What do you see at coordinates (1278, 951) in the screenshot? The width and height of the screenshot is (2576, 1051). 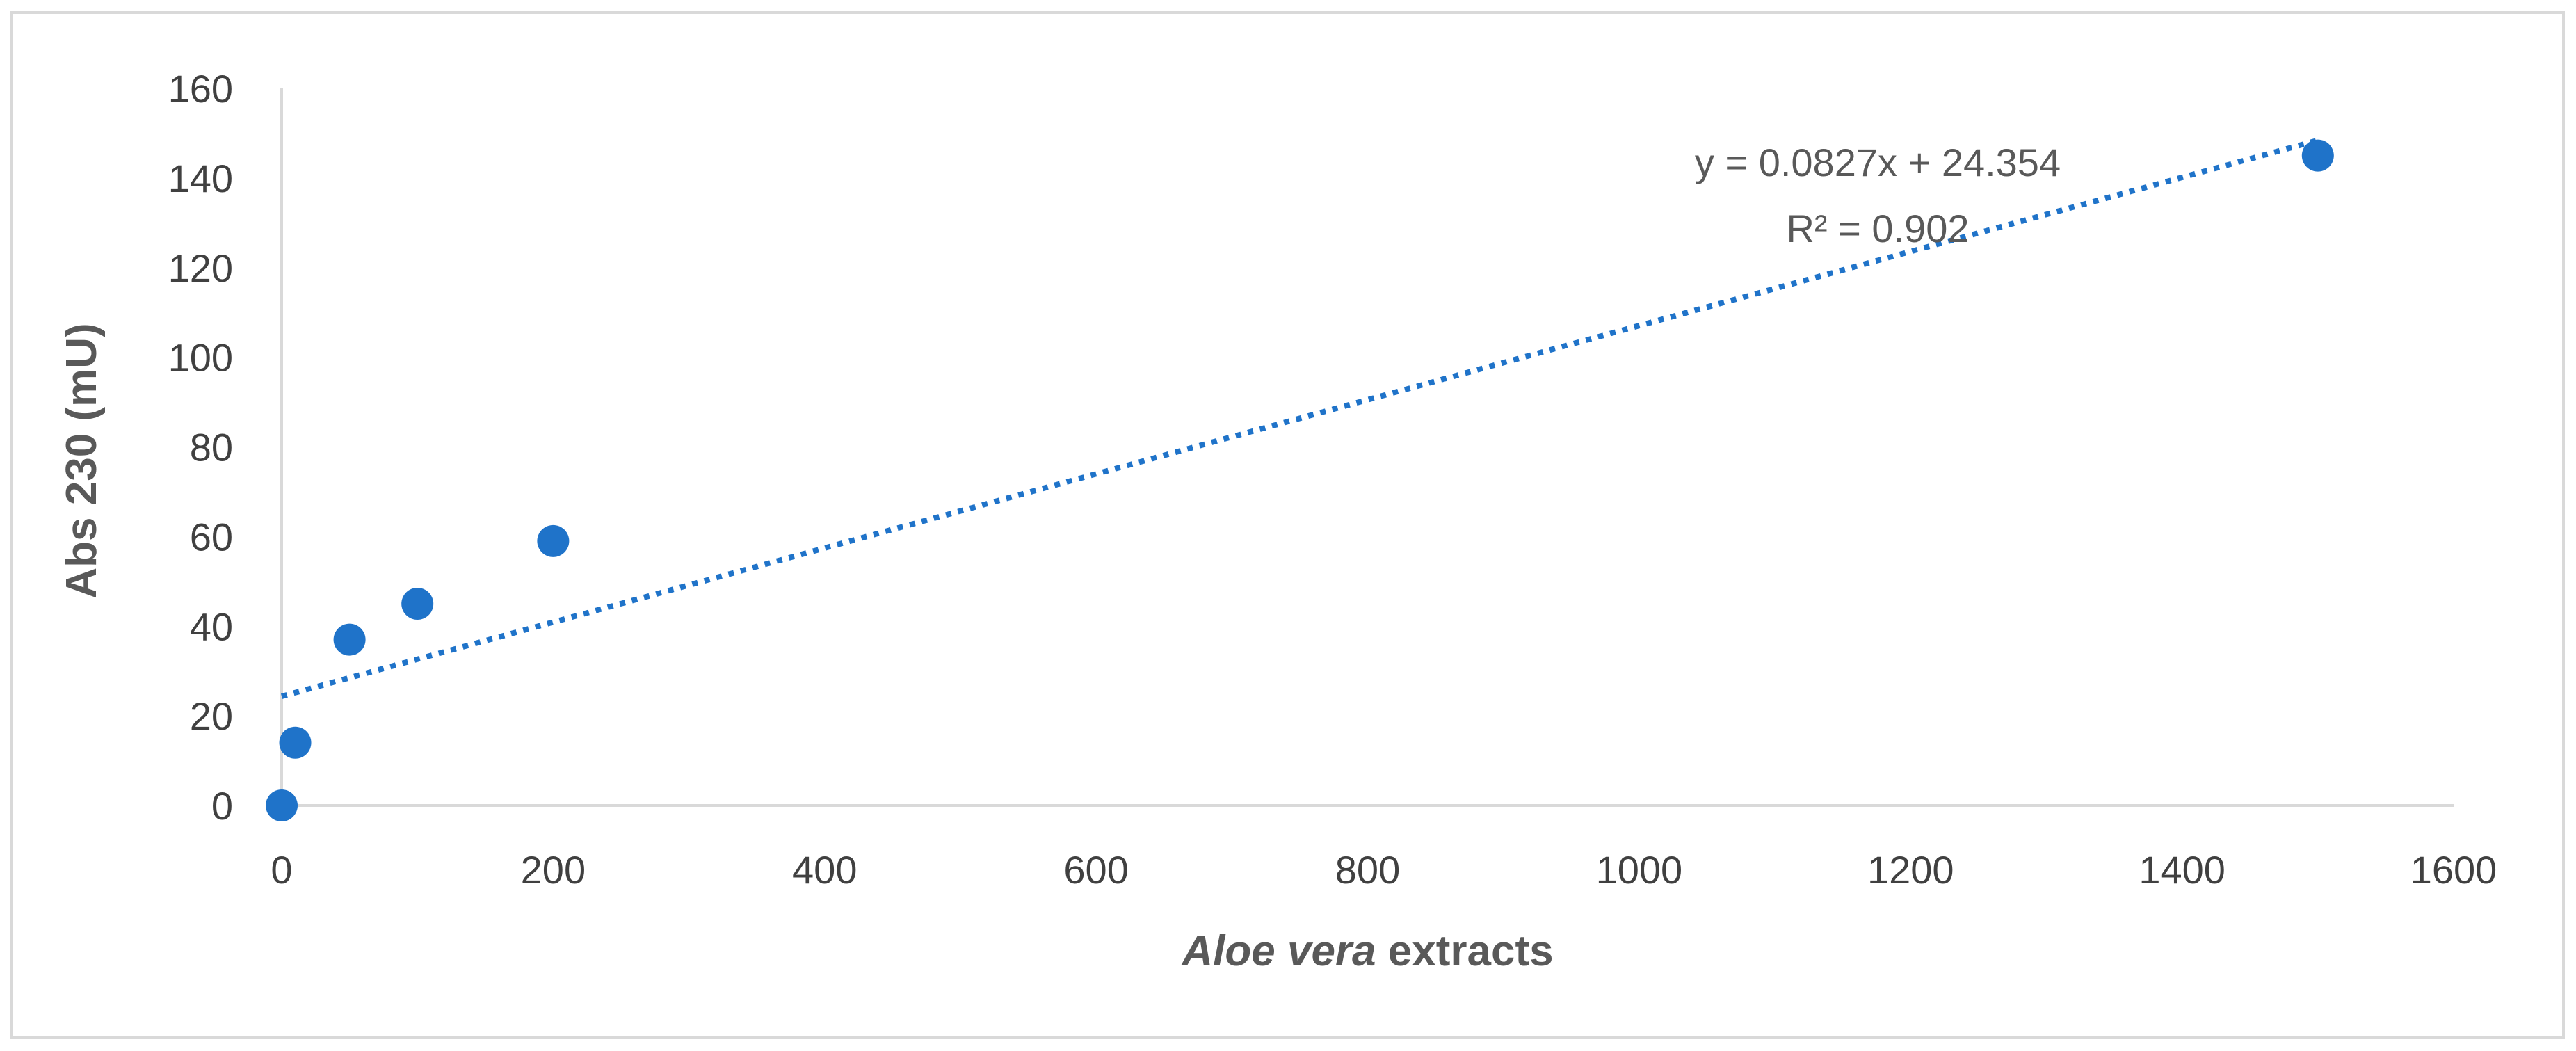 I see `x-axis-title-italic: Aloe vera` at bounding box center [1278, 951].